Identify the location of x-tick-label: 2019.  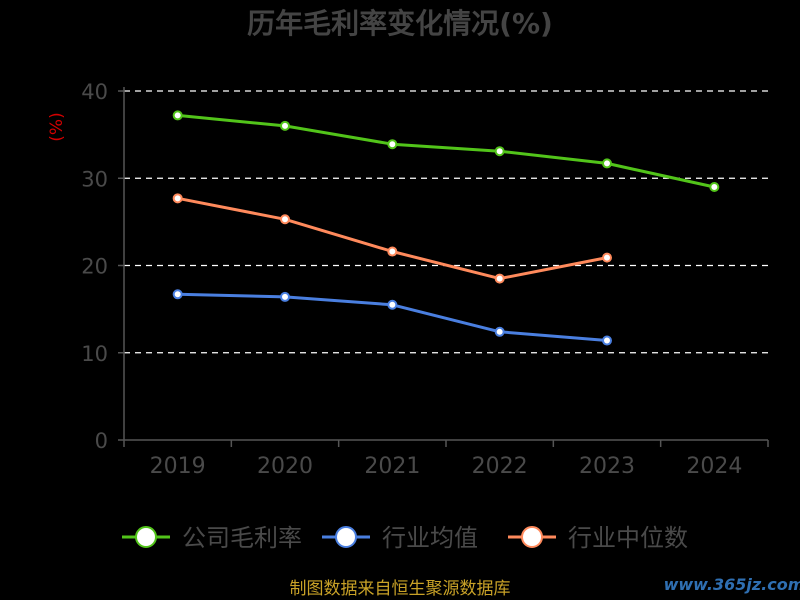
(178, 466).